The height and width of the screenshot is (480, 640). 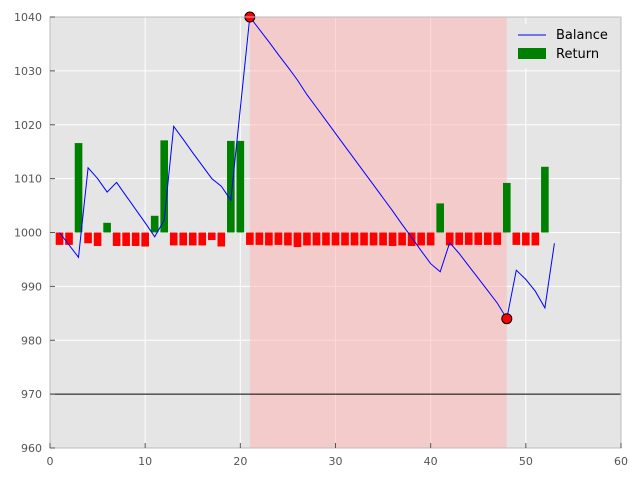 I want to click on y-tick-label: 990, so click(x=31, y=286).